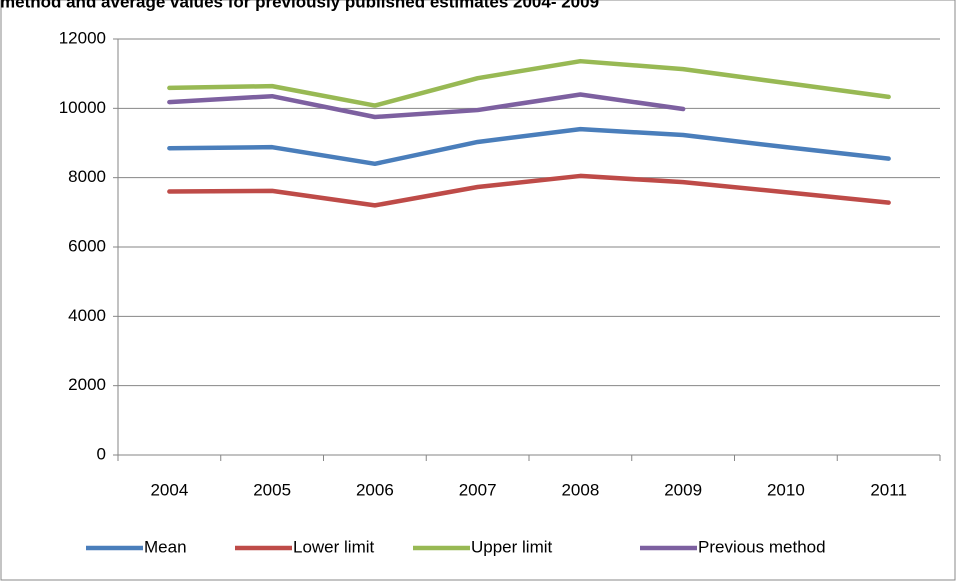 The height and width of the screenshot is (581, 956). I want to click on y-tick-label: 2000, so click(87, 384).